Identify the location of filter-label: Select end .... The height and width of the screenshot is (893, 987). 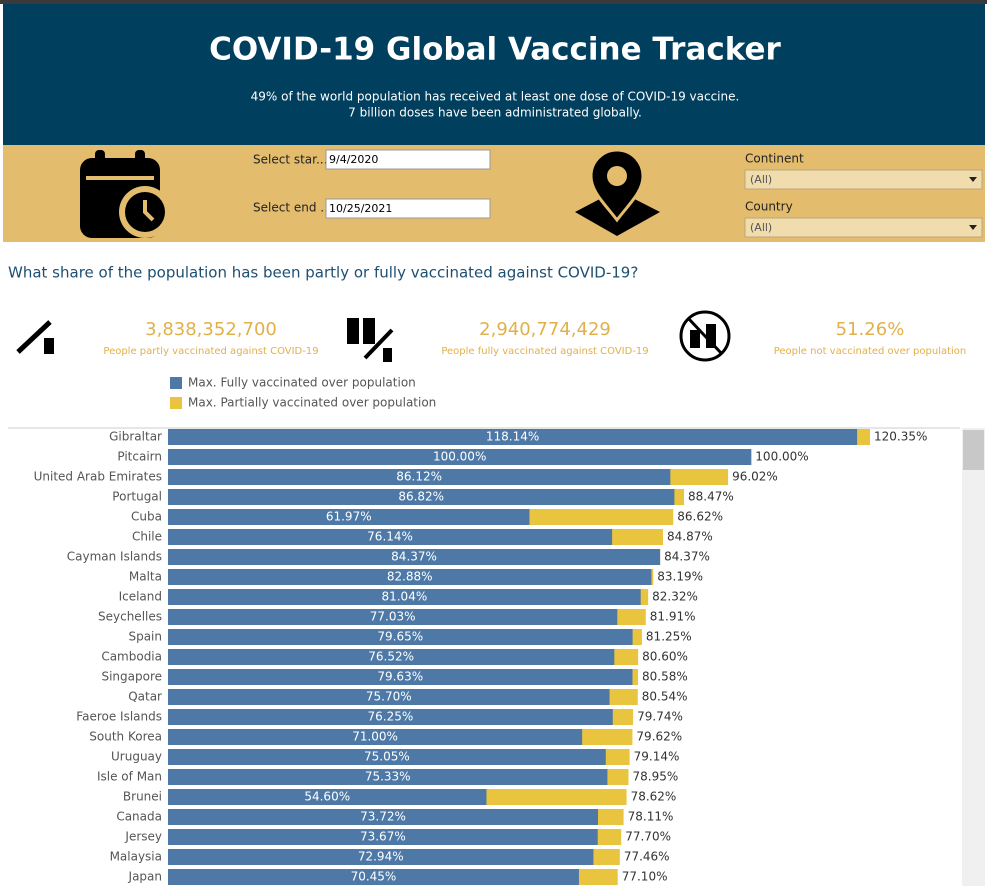
(292, 208).